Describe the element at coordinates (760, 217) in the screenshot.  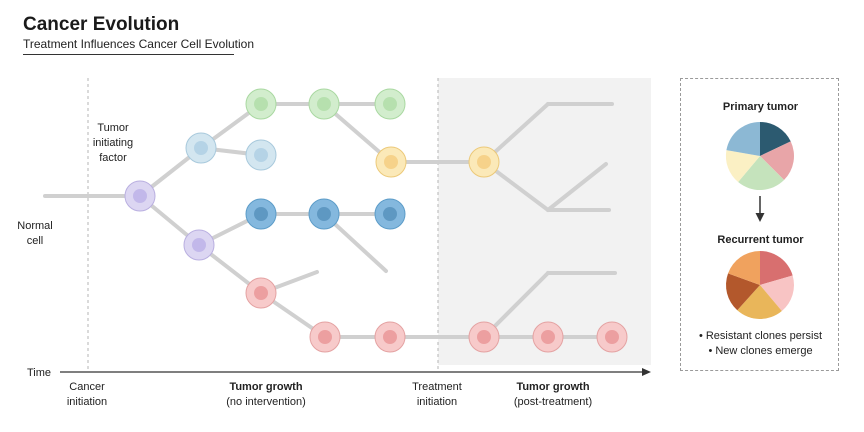
I see `transition-arrow-head` at that location.